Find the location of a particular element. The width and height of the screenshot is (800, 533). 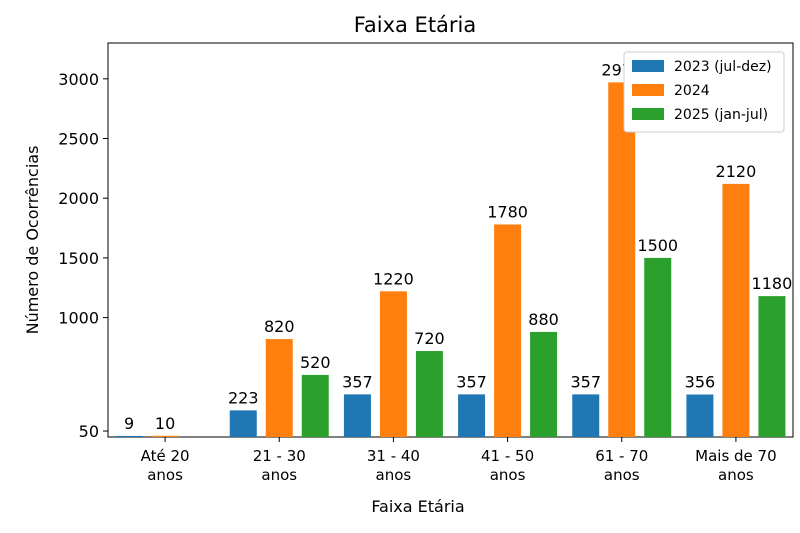

chart-title: Faixa Etária is located at coordinates (415, 25).